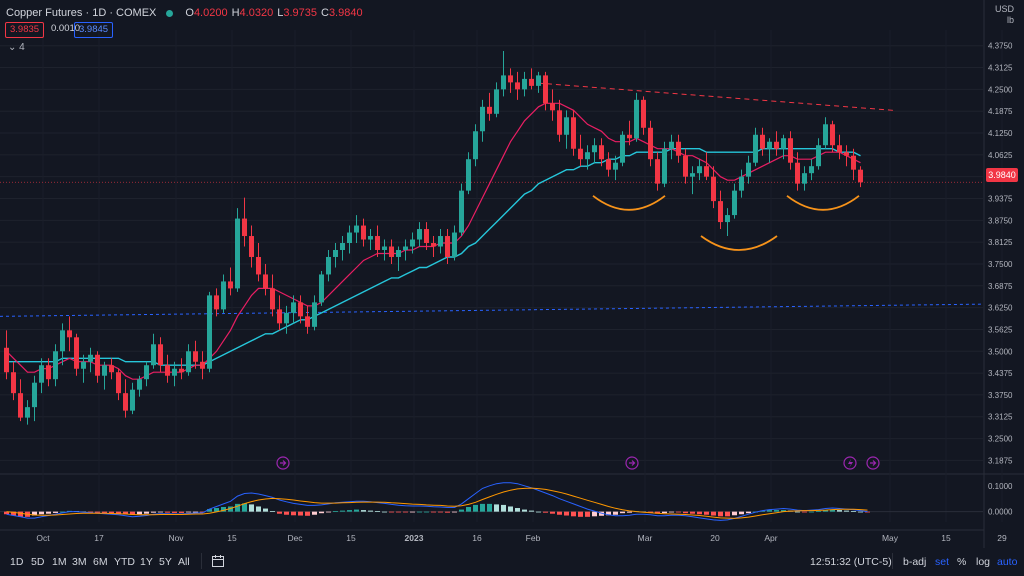  I want to click on currency-unit: USD, so click(1004, 9).